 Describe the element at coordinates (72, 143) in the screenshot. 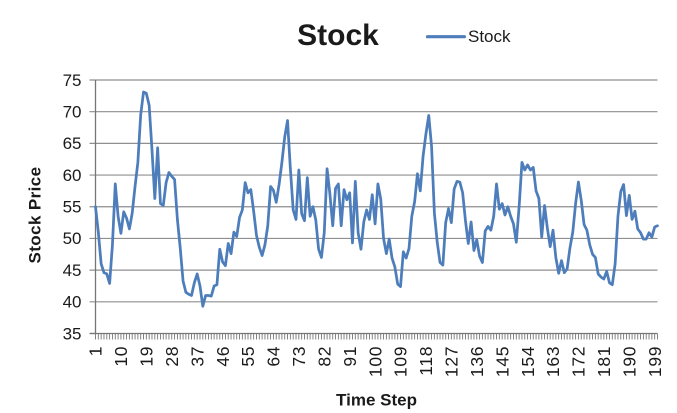

I see `svg-text: 65` at that location.